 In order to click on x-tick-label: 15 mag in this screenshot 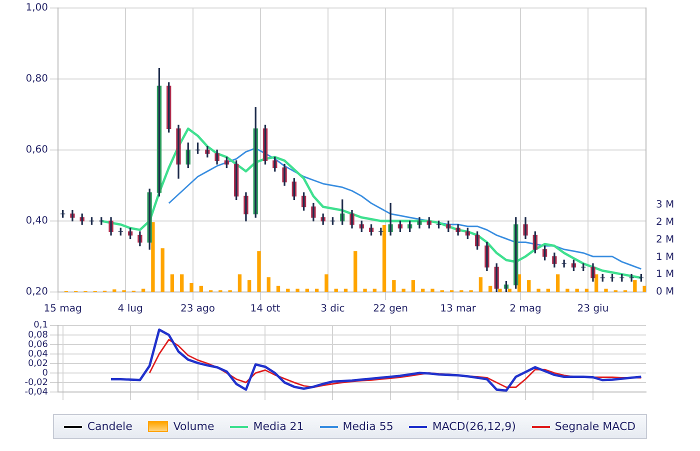, I will do `click(63, 309)`.